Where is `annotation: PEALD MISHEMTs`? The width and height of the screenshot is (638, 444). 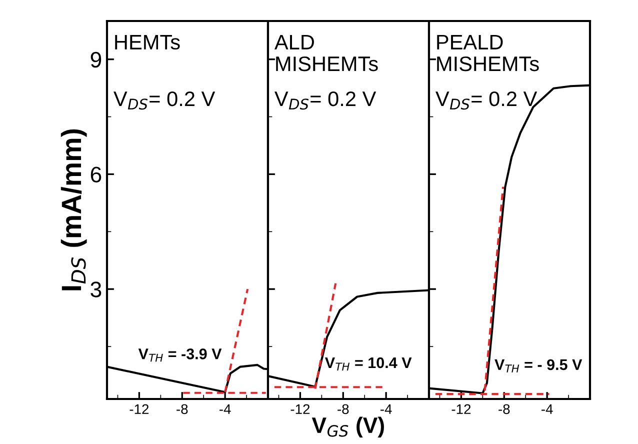
annotation: PEALD MISHEMTs is located at coordinates (488, 53).